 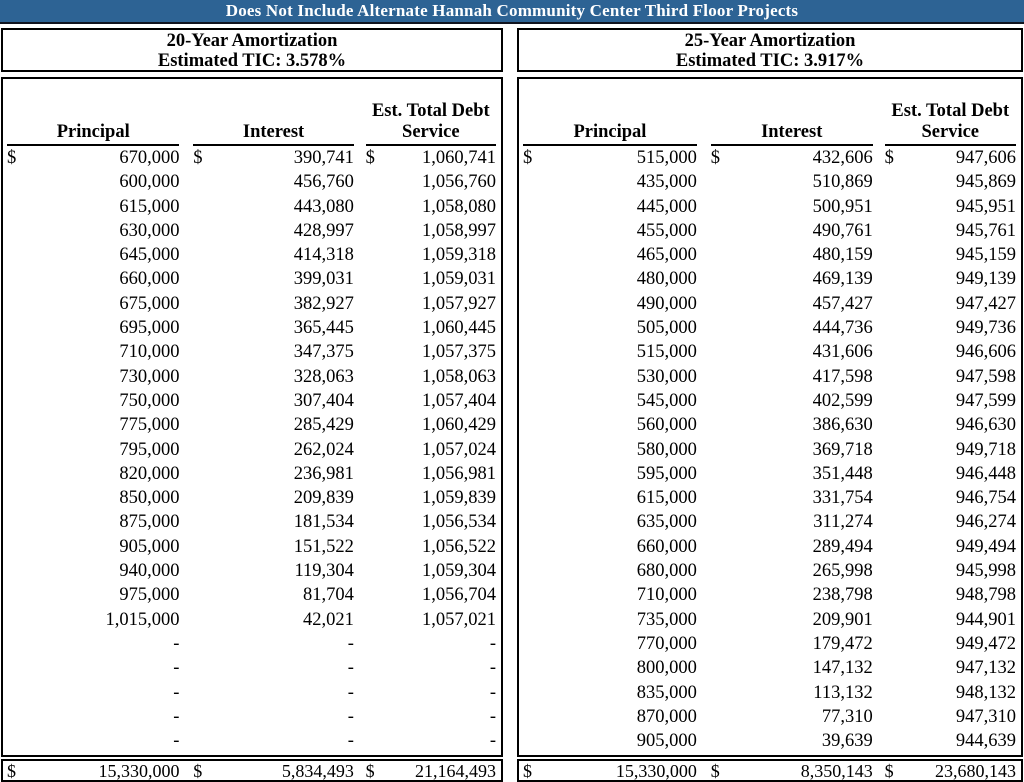 I want to click on cell-value: 945,761, so click(x=985, y=230).